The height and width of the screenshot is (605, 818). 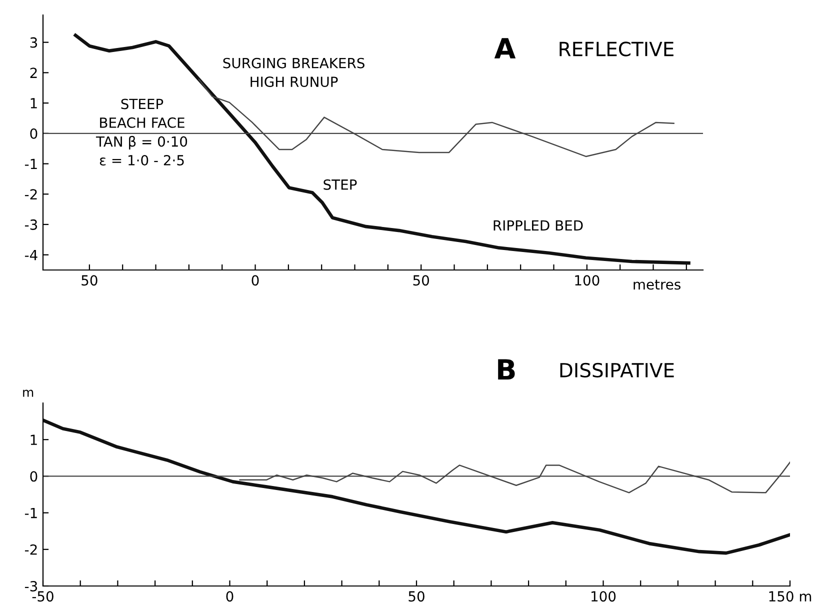 I want to click on chart-subtitle: DISSIPATIVE, so click(x=617, y=370).